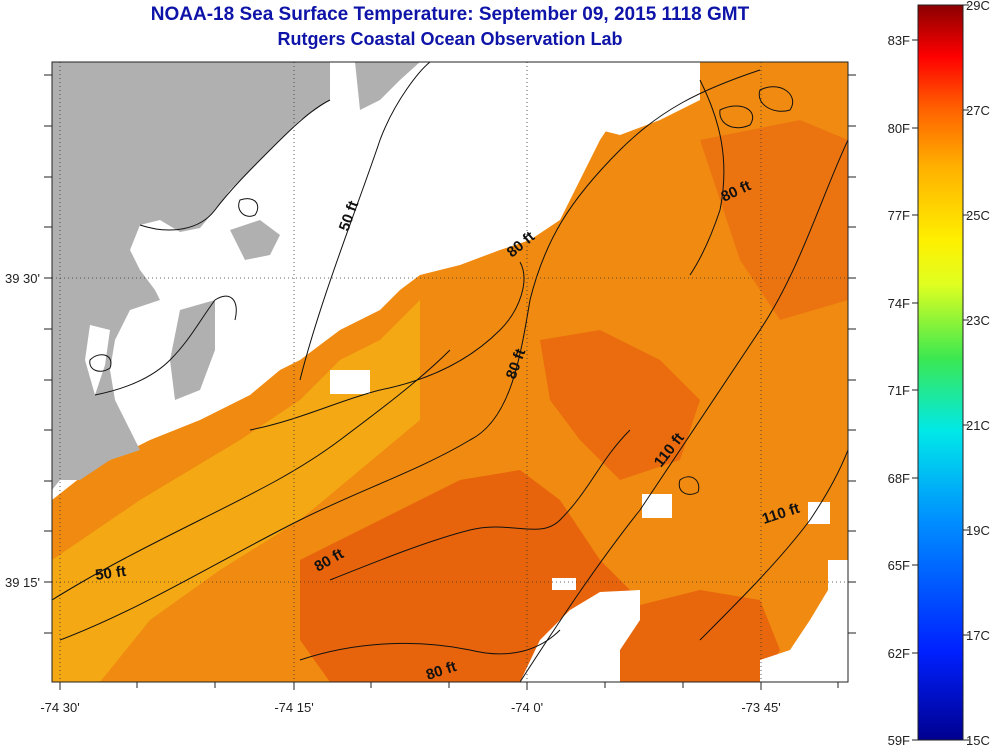 The image size is (1000, 754). What do you see at coordinates (59, 707) in the screenshot?
I see `lon-tick-label: -74 30'` at bounding box center [59, 707].